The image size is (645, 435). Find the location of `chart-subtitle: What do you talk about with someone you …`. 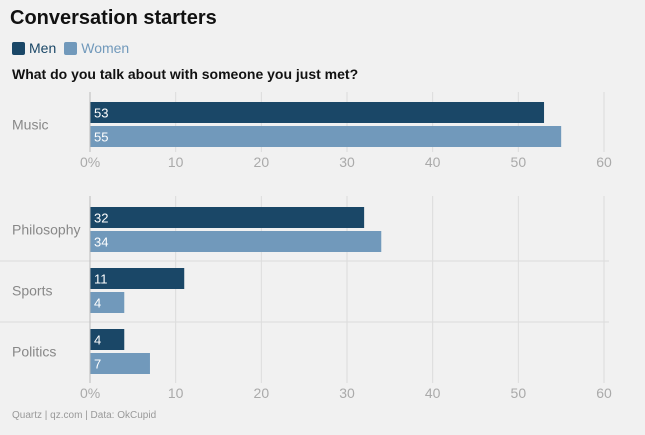

chart-subtitle: What do you talk about with someone you … is located at coordinates (185, 74).